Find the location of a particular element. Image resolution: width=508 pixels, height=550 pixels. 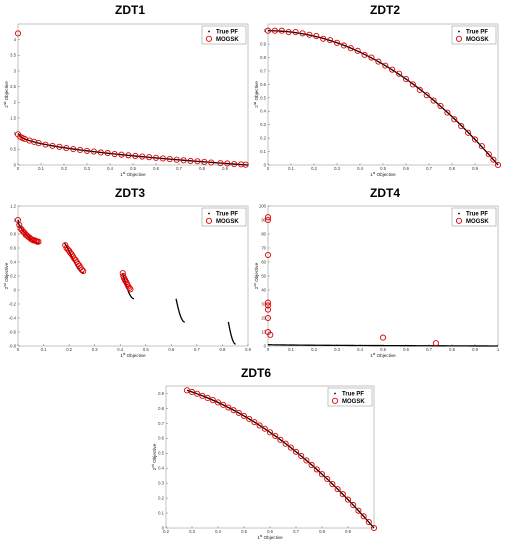

y-tick-label: 1.2 is located at coordinates (13, 205).